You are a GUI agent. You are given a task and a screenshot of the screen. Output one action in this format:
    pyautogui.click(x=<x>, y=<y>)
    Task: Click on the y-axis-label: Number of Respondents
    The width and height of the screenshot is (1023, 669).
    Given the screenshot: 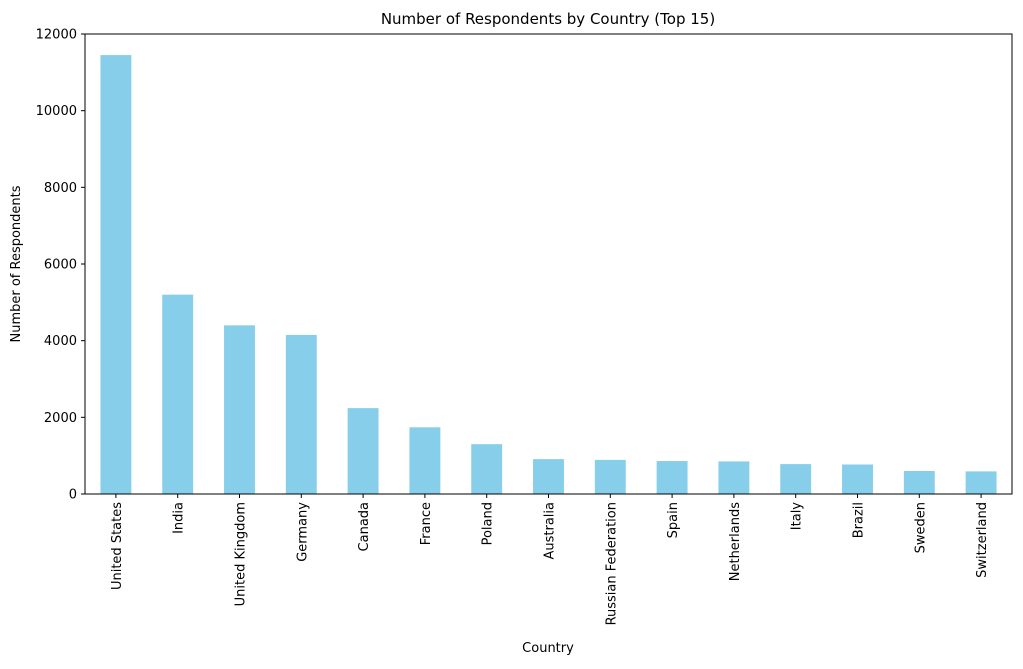 What is the action you would take?
    pyautogui.click(x=16, y=263)
    